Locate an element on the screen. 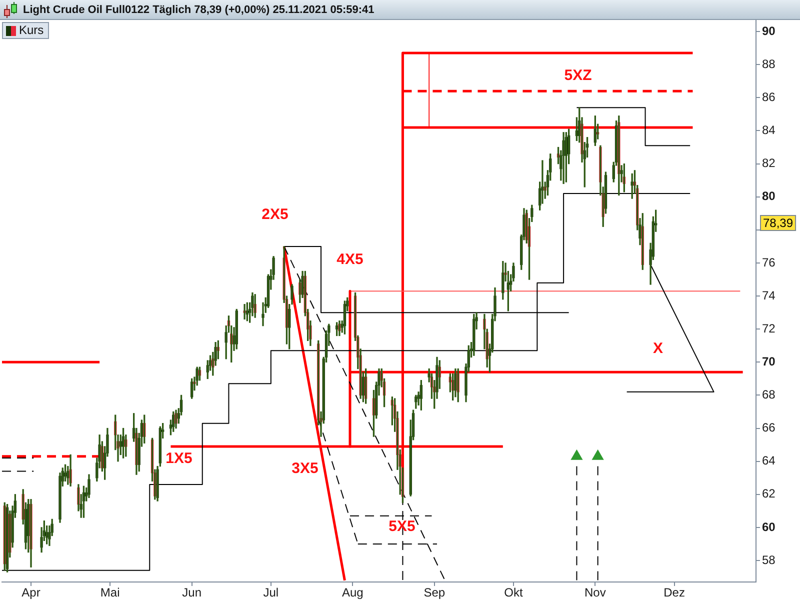 The height and width of the screenshot is (600, 800). y-tick-label: 76 is located at coordinates (769, 262).